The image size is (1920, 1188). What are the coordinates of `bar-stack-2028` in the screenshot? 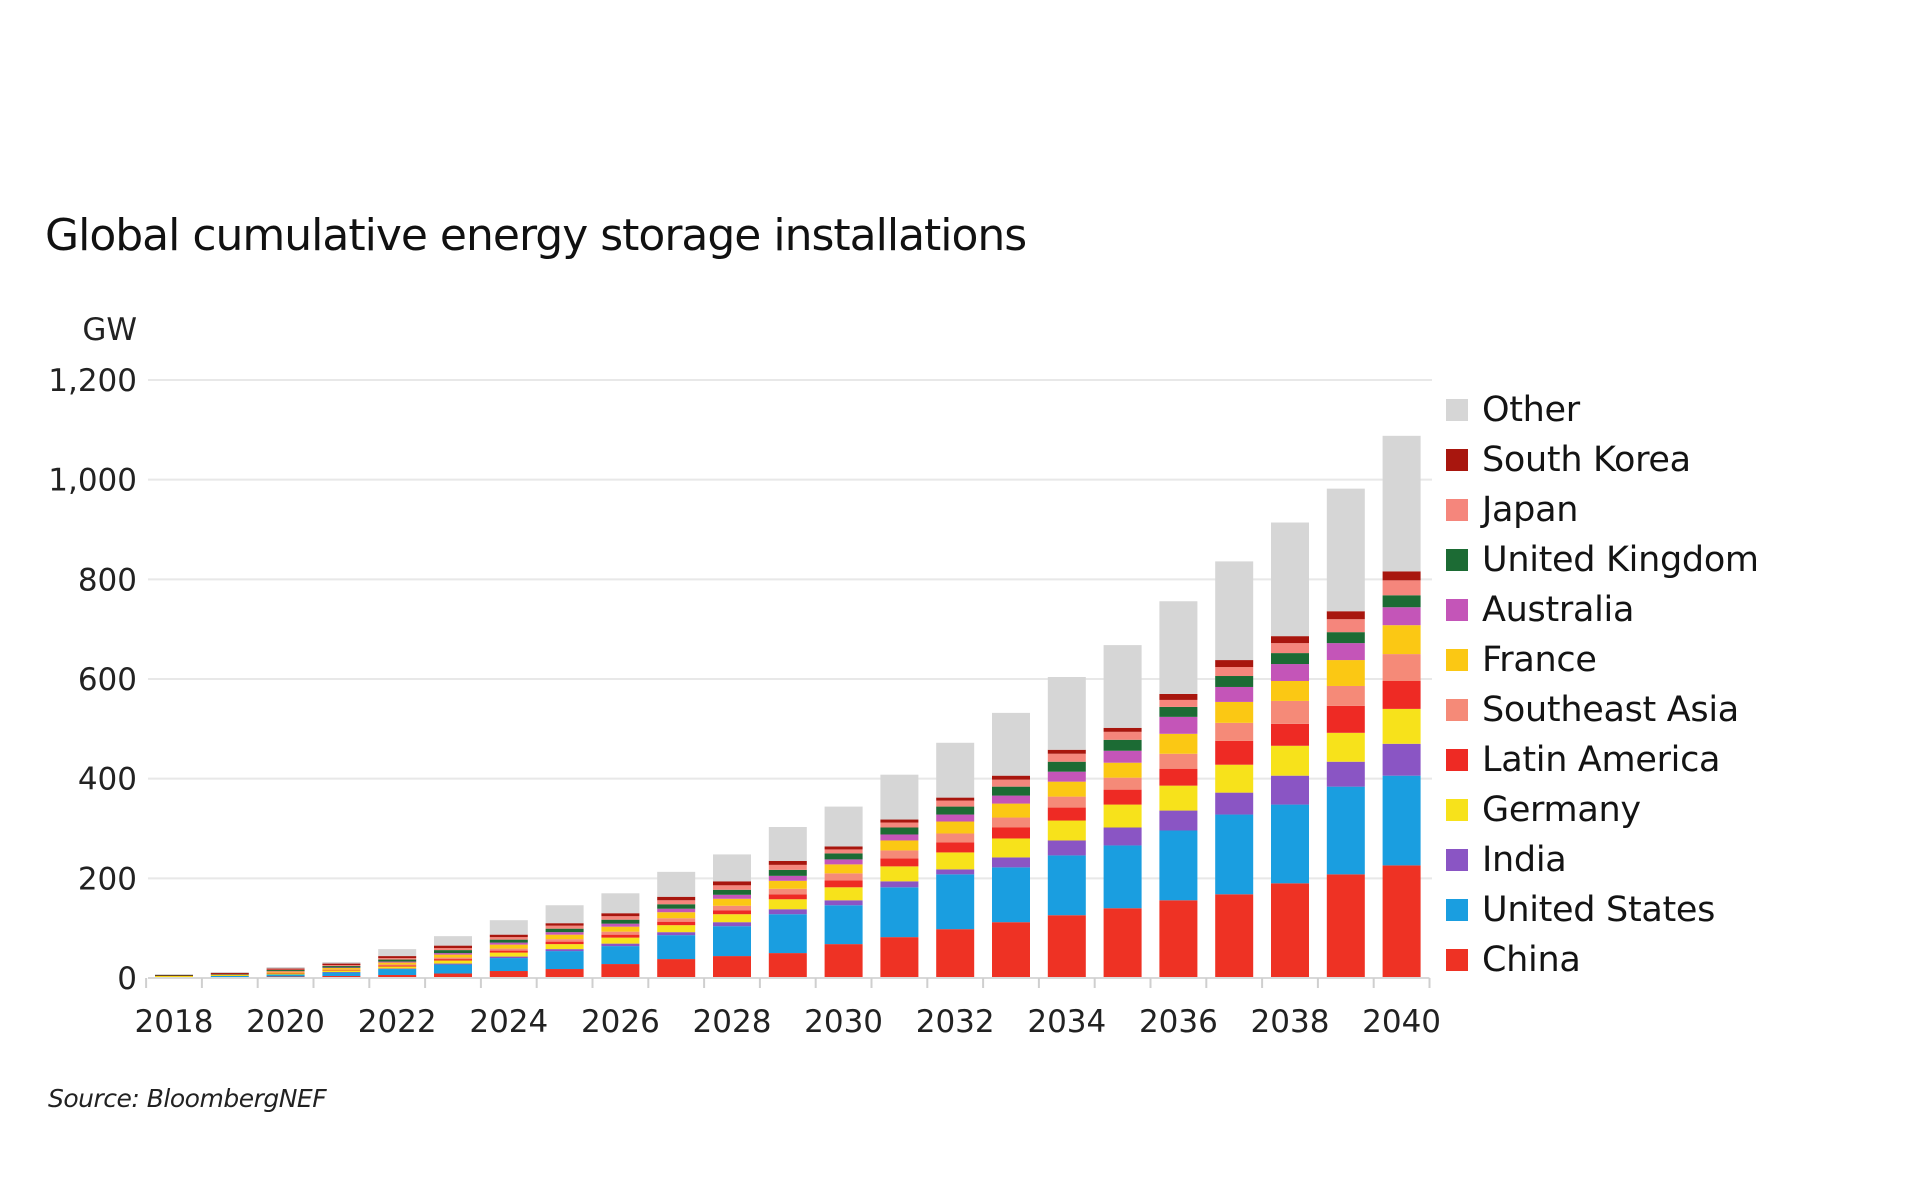 It's located at (732, 916).